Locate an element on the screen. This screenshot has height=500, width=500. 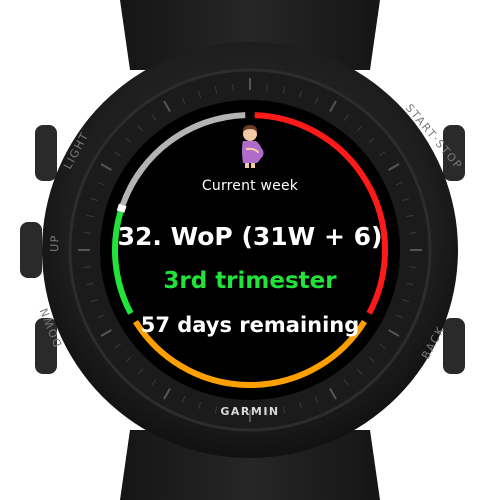
up-button is located at coordinates (31, 250).